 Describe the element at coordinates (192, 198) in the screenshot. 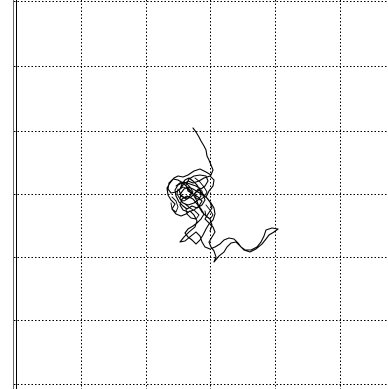

I see `trajectory-cluster` at that location.